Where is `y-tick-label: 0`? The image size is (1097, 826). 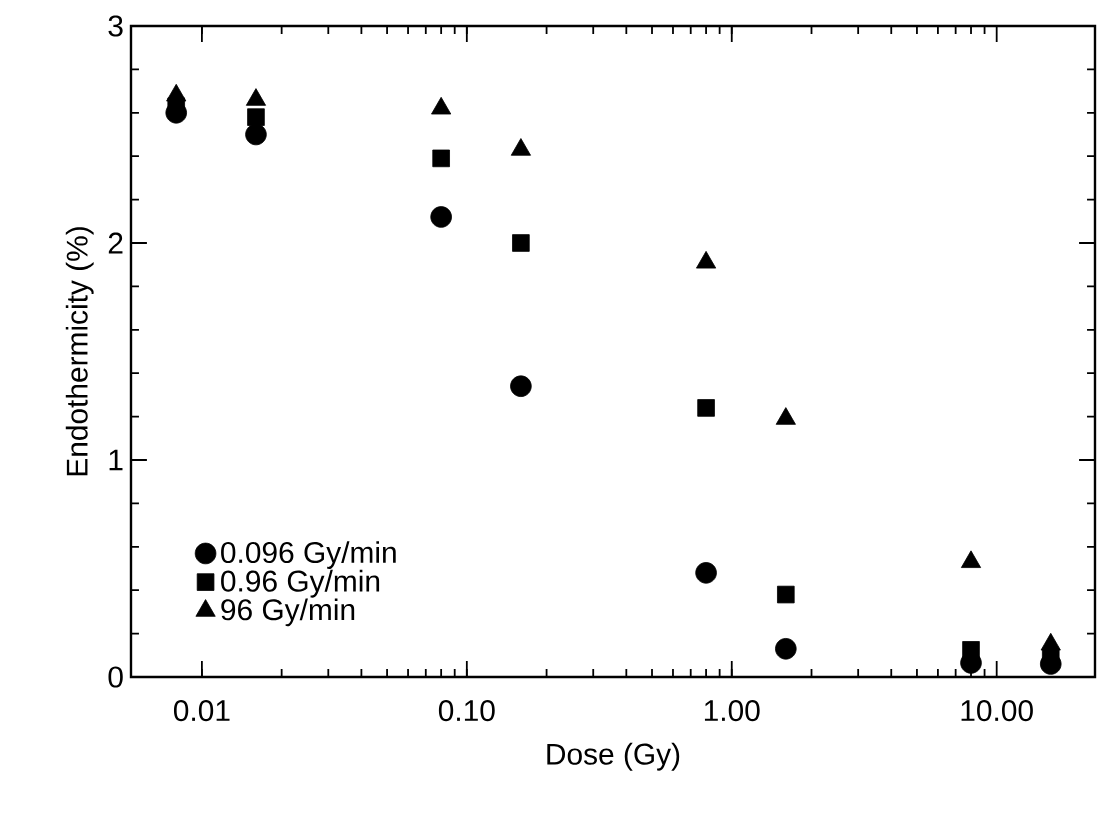 y-tick-label: 0 is located at coordinates (115, 677).